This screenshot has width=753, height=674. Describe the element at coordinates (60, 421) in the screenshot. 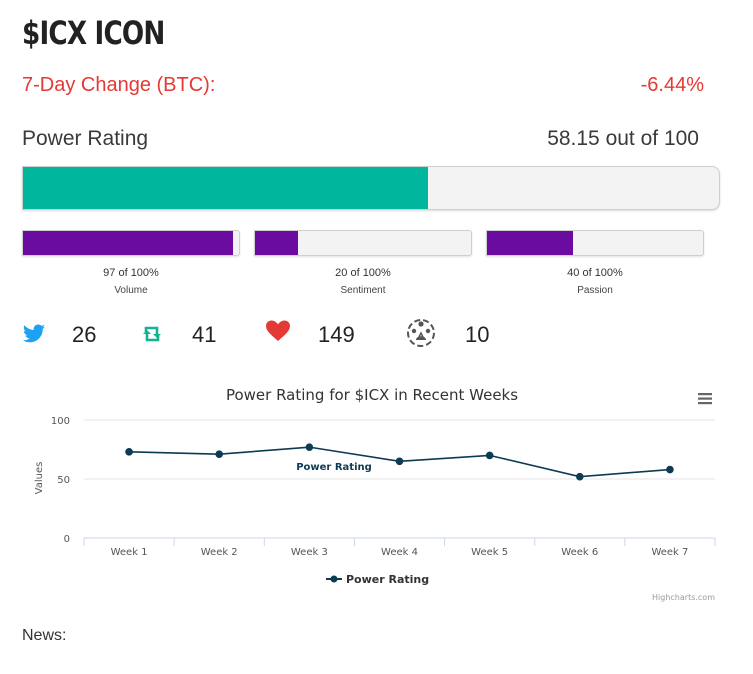

I see `y-tick-label: 100` at that location.